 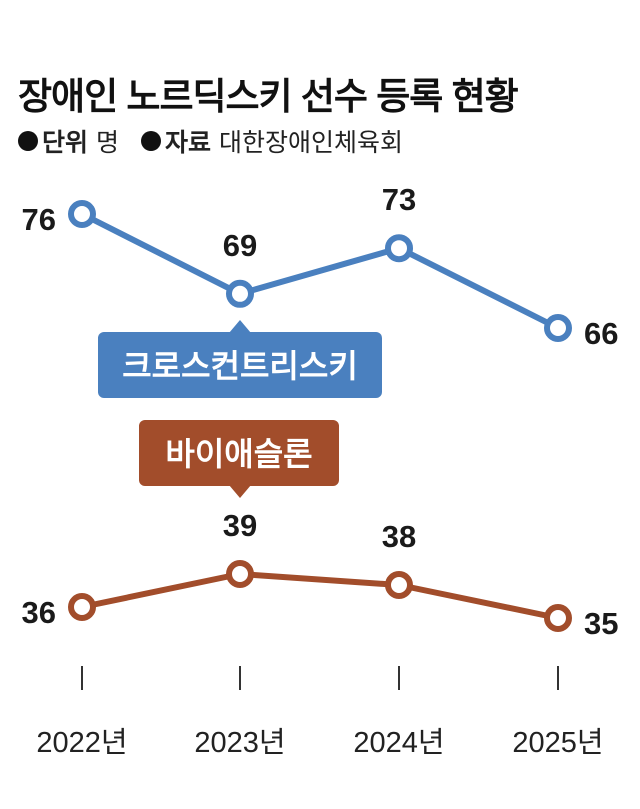 I want to click on data-label: 39, so click(x=240, y=525).